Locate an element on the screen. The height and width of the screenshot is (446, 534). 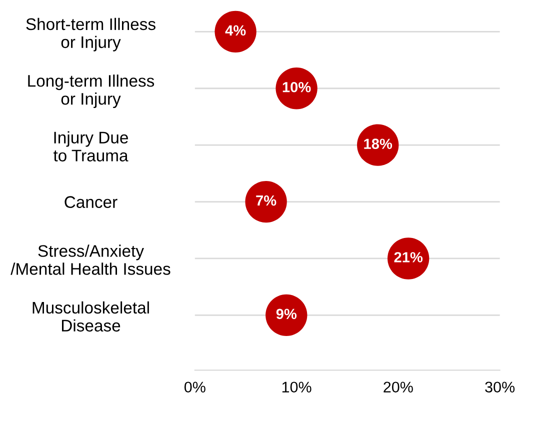
x-tick-label: 10% is located at coordinates (297, 387).